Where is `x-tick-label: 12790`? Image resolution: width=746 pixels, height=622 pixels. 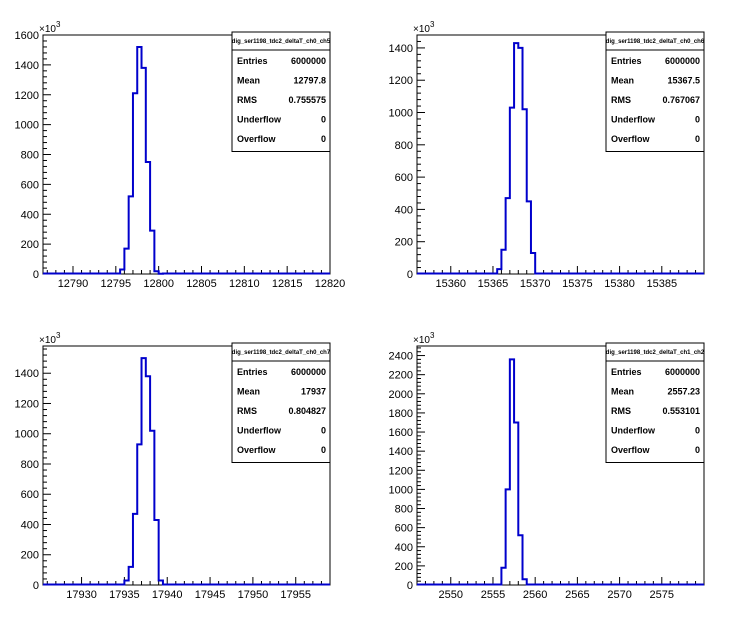
x-tick-label: 12790 is located at coordinates (73, 284).